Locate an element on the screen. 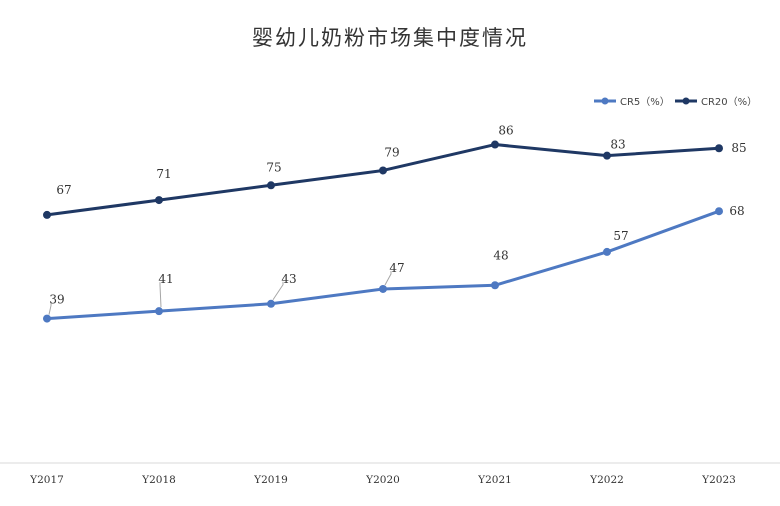 The image size is (780, 506). legend: CR5（%） CR20（%） is located at coordinates (675, 102).